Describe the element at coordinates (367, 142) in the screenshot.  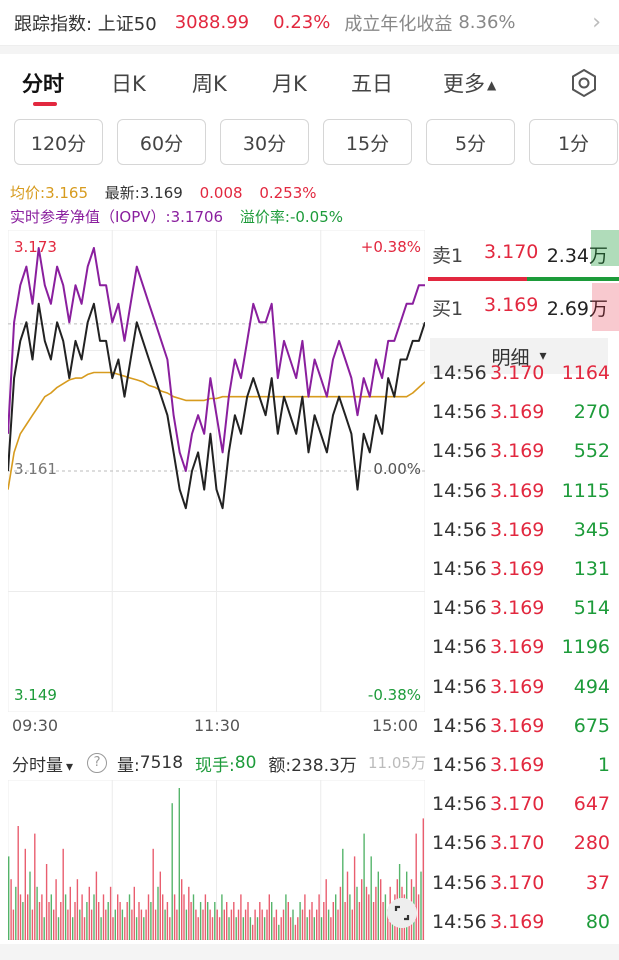
I see `period-15min-button: 15分` at that location.